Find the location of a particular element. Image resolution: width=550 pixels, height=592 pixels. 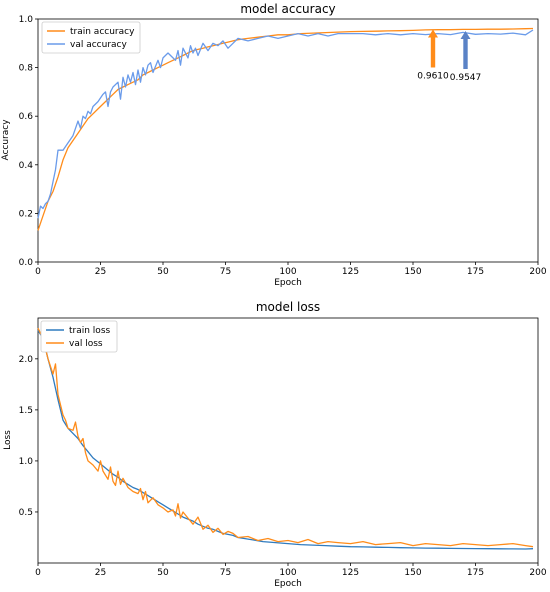

accuracy-x-label: Epoch is located at coordinates (288, 283).